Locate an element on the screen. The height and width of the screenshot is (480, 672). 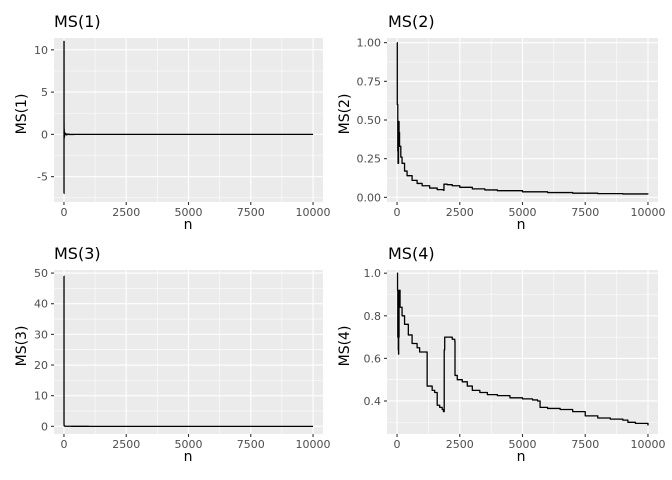
y-tick-label: 30 is located at coordinates (41, 334).